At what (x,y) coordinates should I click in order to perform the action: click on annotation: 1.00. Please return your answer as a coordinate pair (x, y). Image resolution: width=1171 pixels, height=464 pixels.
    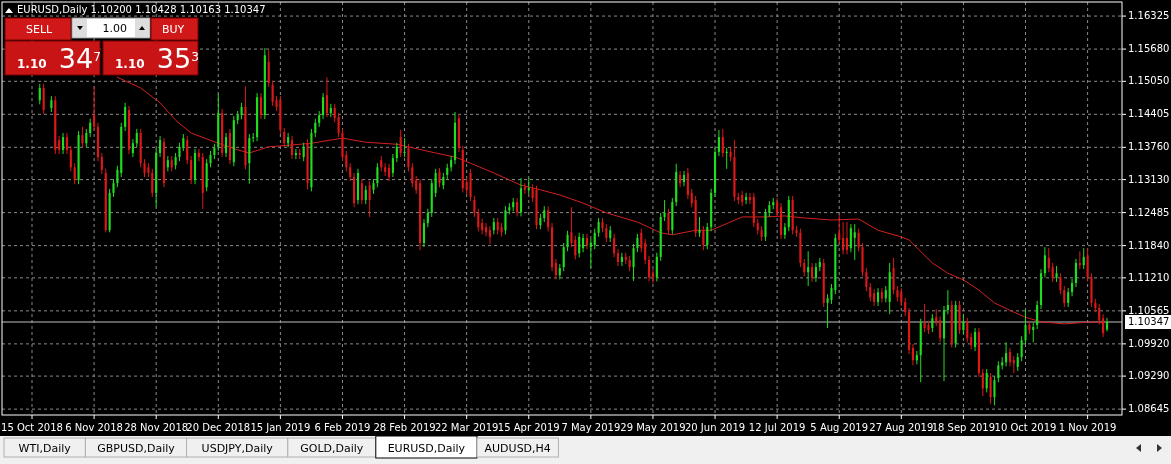
    Looking at the image, I should click on (114, 28).